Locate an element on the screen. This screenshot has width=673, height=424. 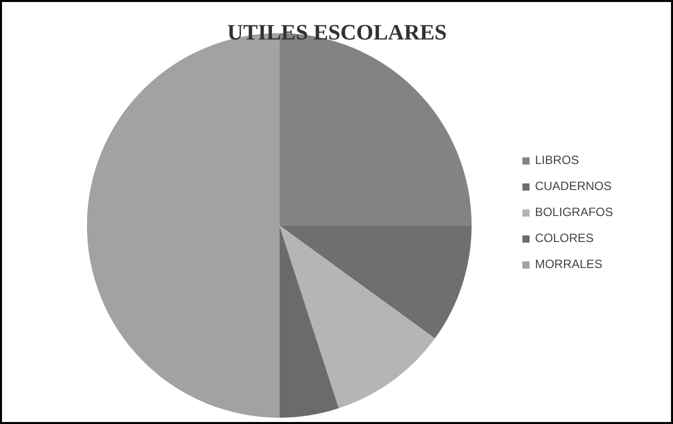
legend-label: BOLIGRAFOS is located at coordinates (573, 212).